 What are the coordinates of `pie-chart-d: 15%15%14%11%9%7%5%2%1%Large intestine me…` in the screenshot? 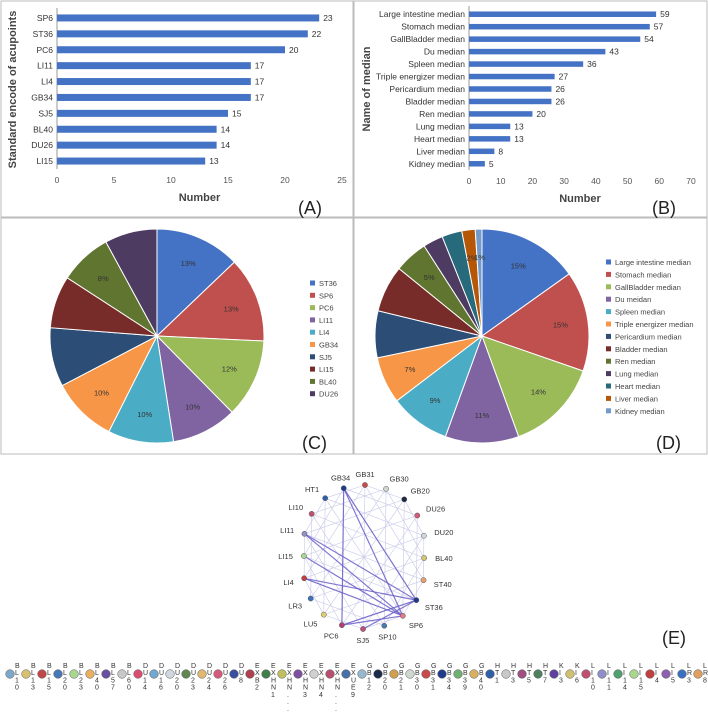 It's located at (534, 336).